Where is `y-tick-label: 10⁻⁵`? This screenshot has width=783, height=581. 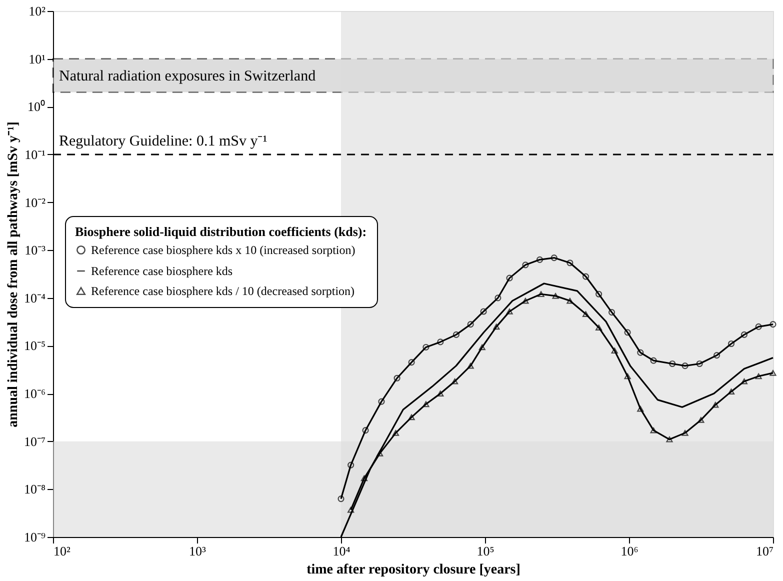 y-tick-label: 10⁻⁵ is located at coordinates (35, 346).